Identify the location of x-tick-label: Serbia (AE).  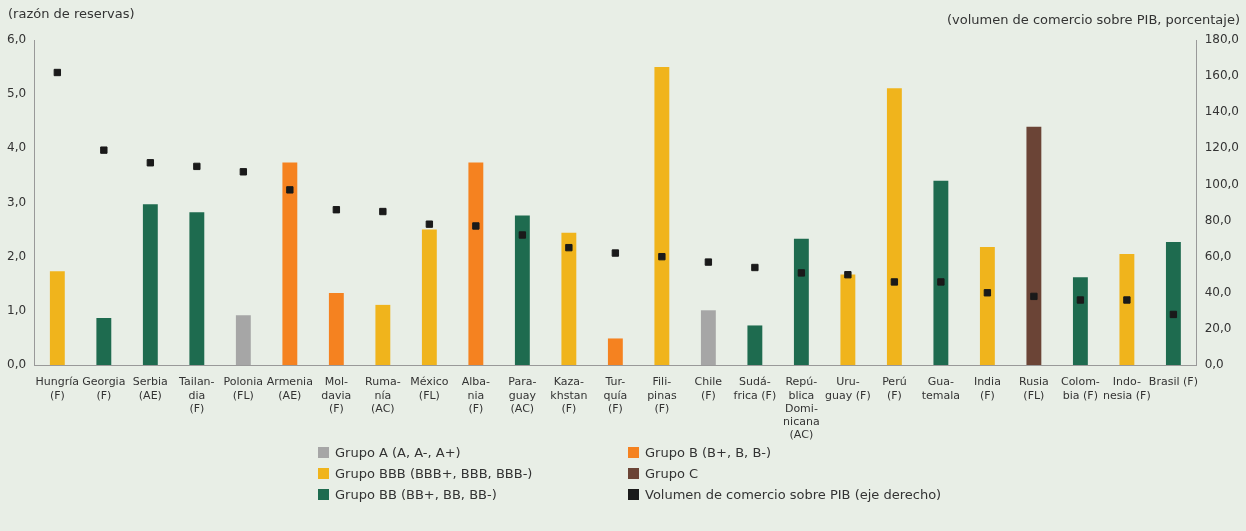
(150, 388).